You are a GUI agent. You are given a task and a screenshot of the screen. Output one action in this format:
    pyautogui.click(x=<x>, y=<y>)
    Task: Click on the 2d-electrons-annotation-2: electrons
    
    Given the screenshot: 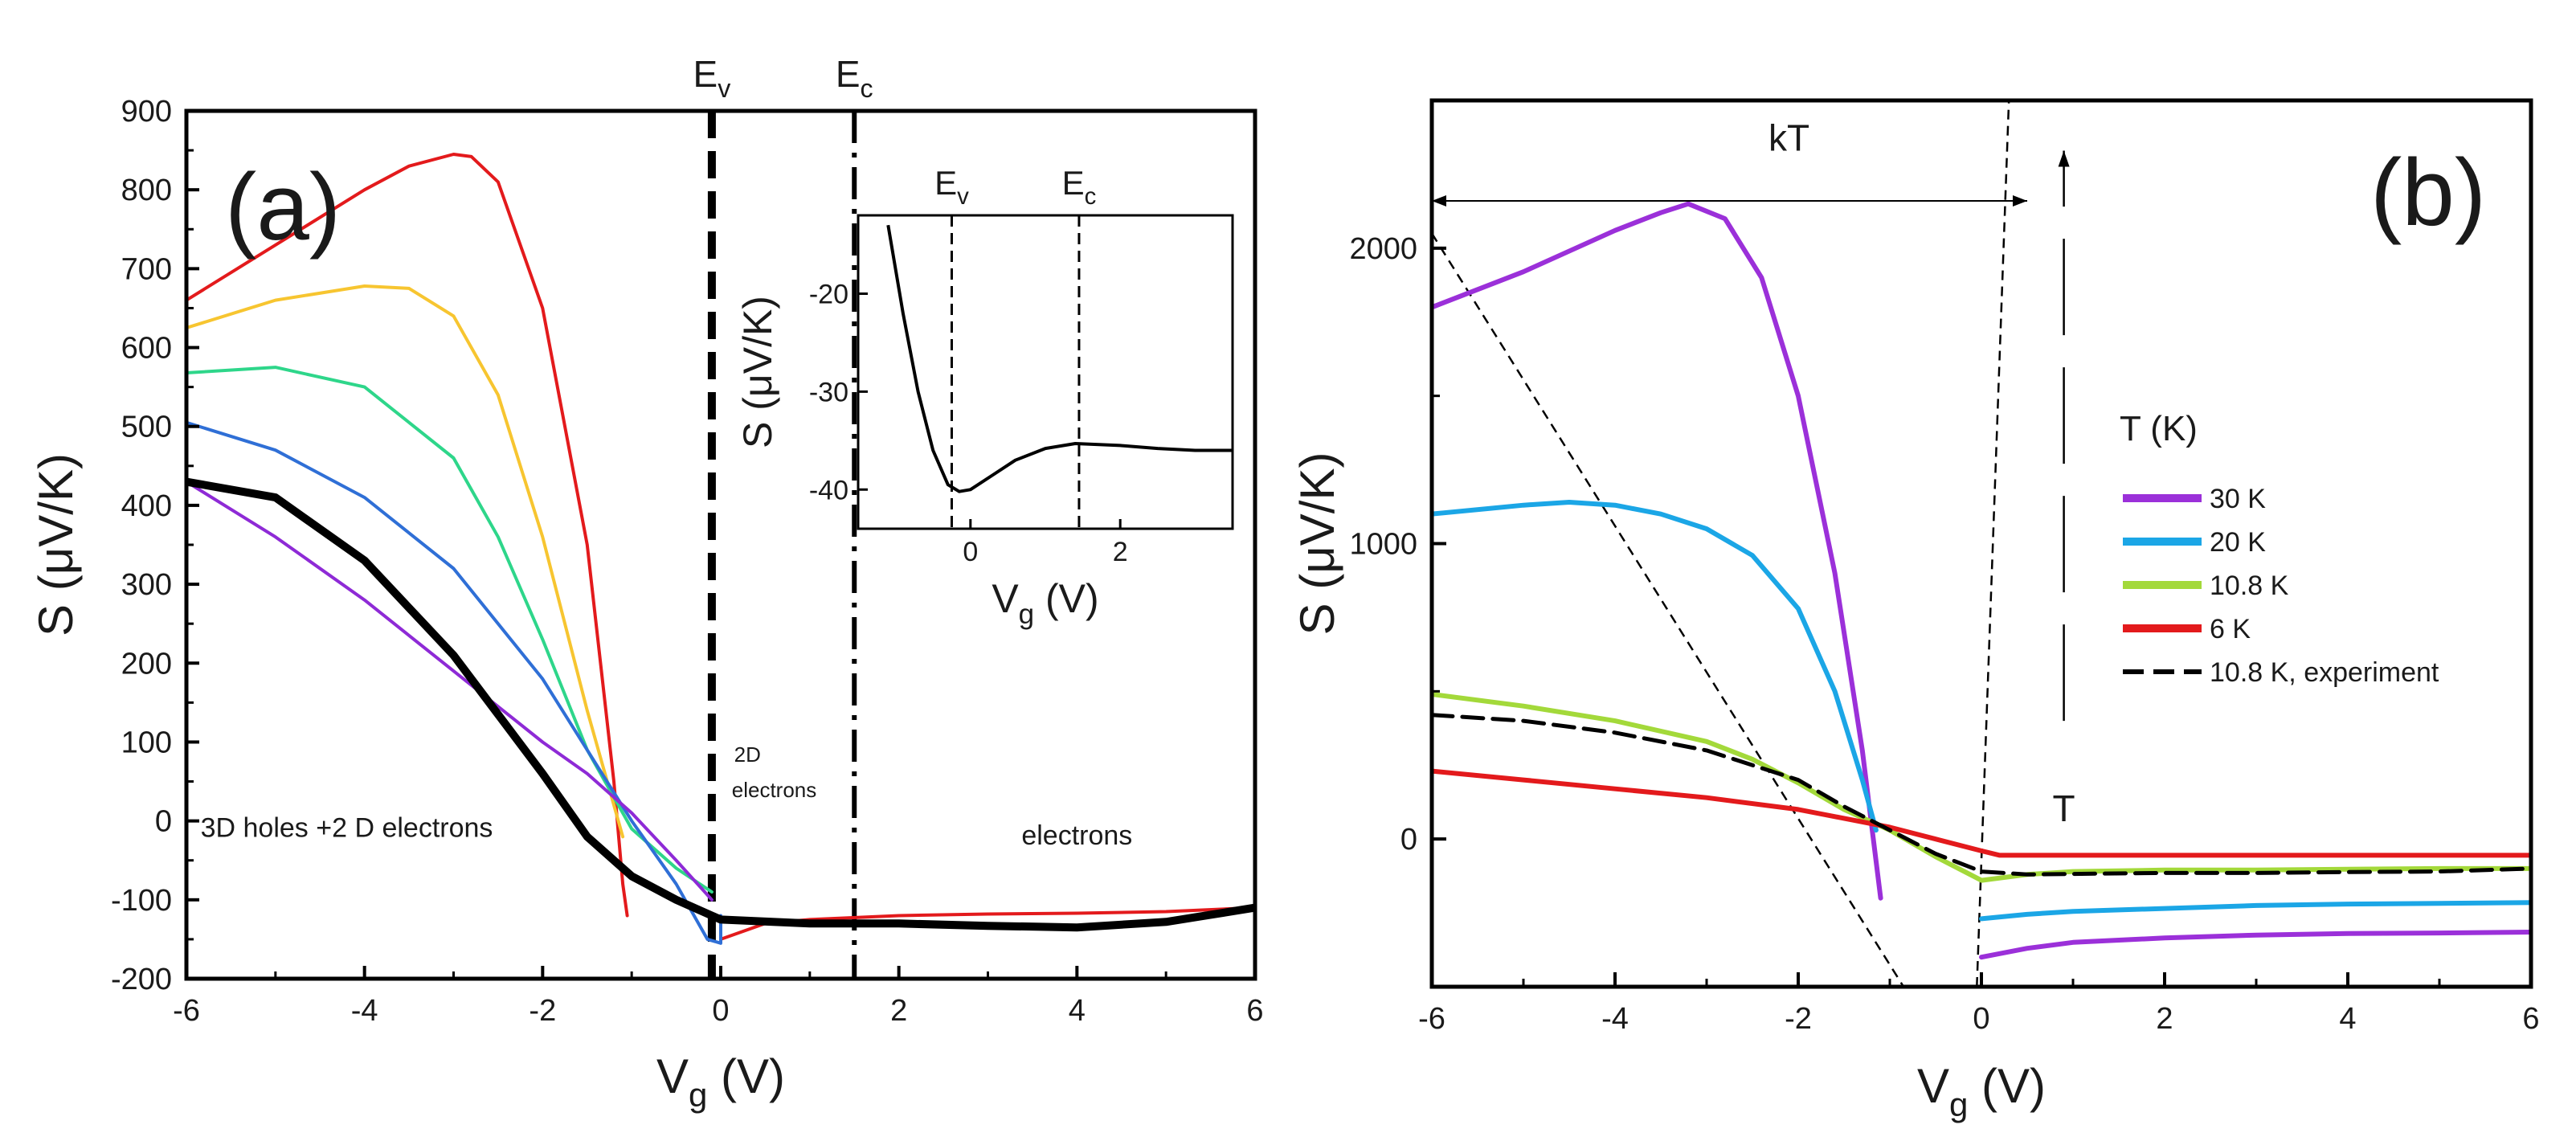 What is the action you would take?
    pyautogui.click(x=774, y=790)
    